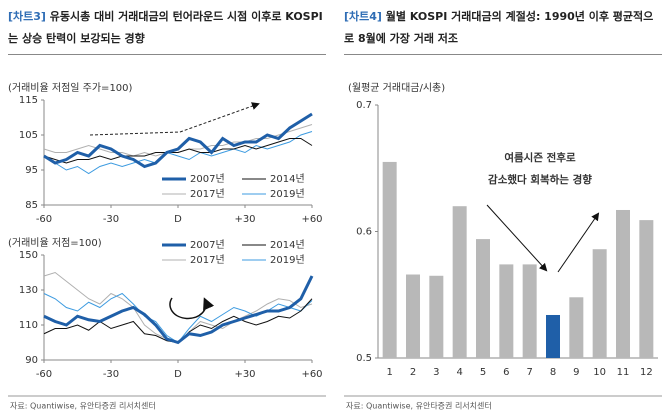  I want to click on y-tick-label: 105, so click(28, 135).